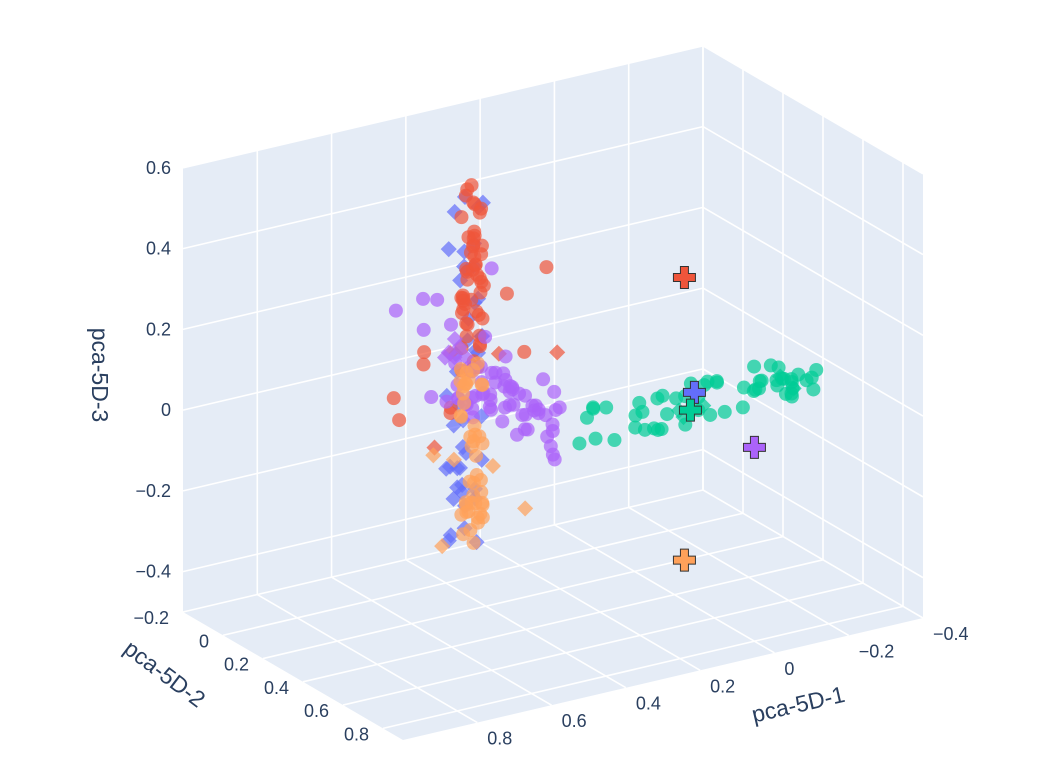 This screenshot has width=1042, height=781. I want to click on tick-label: 0.8, so click(356, 734).